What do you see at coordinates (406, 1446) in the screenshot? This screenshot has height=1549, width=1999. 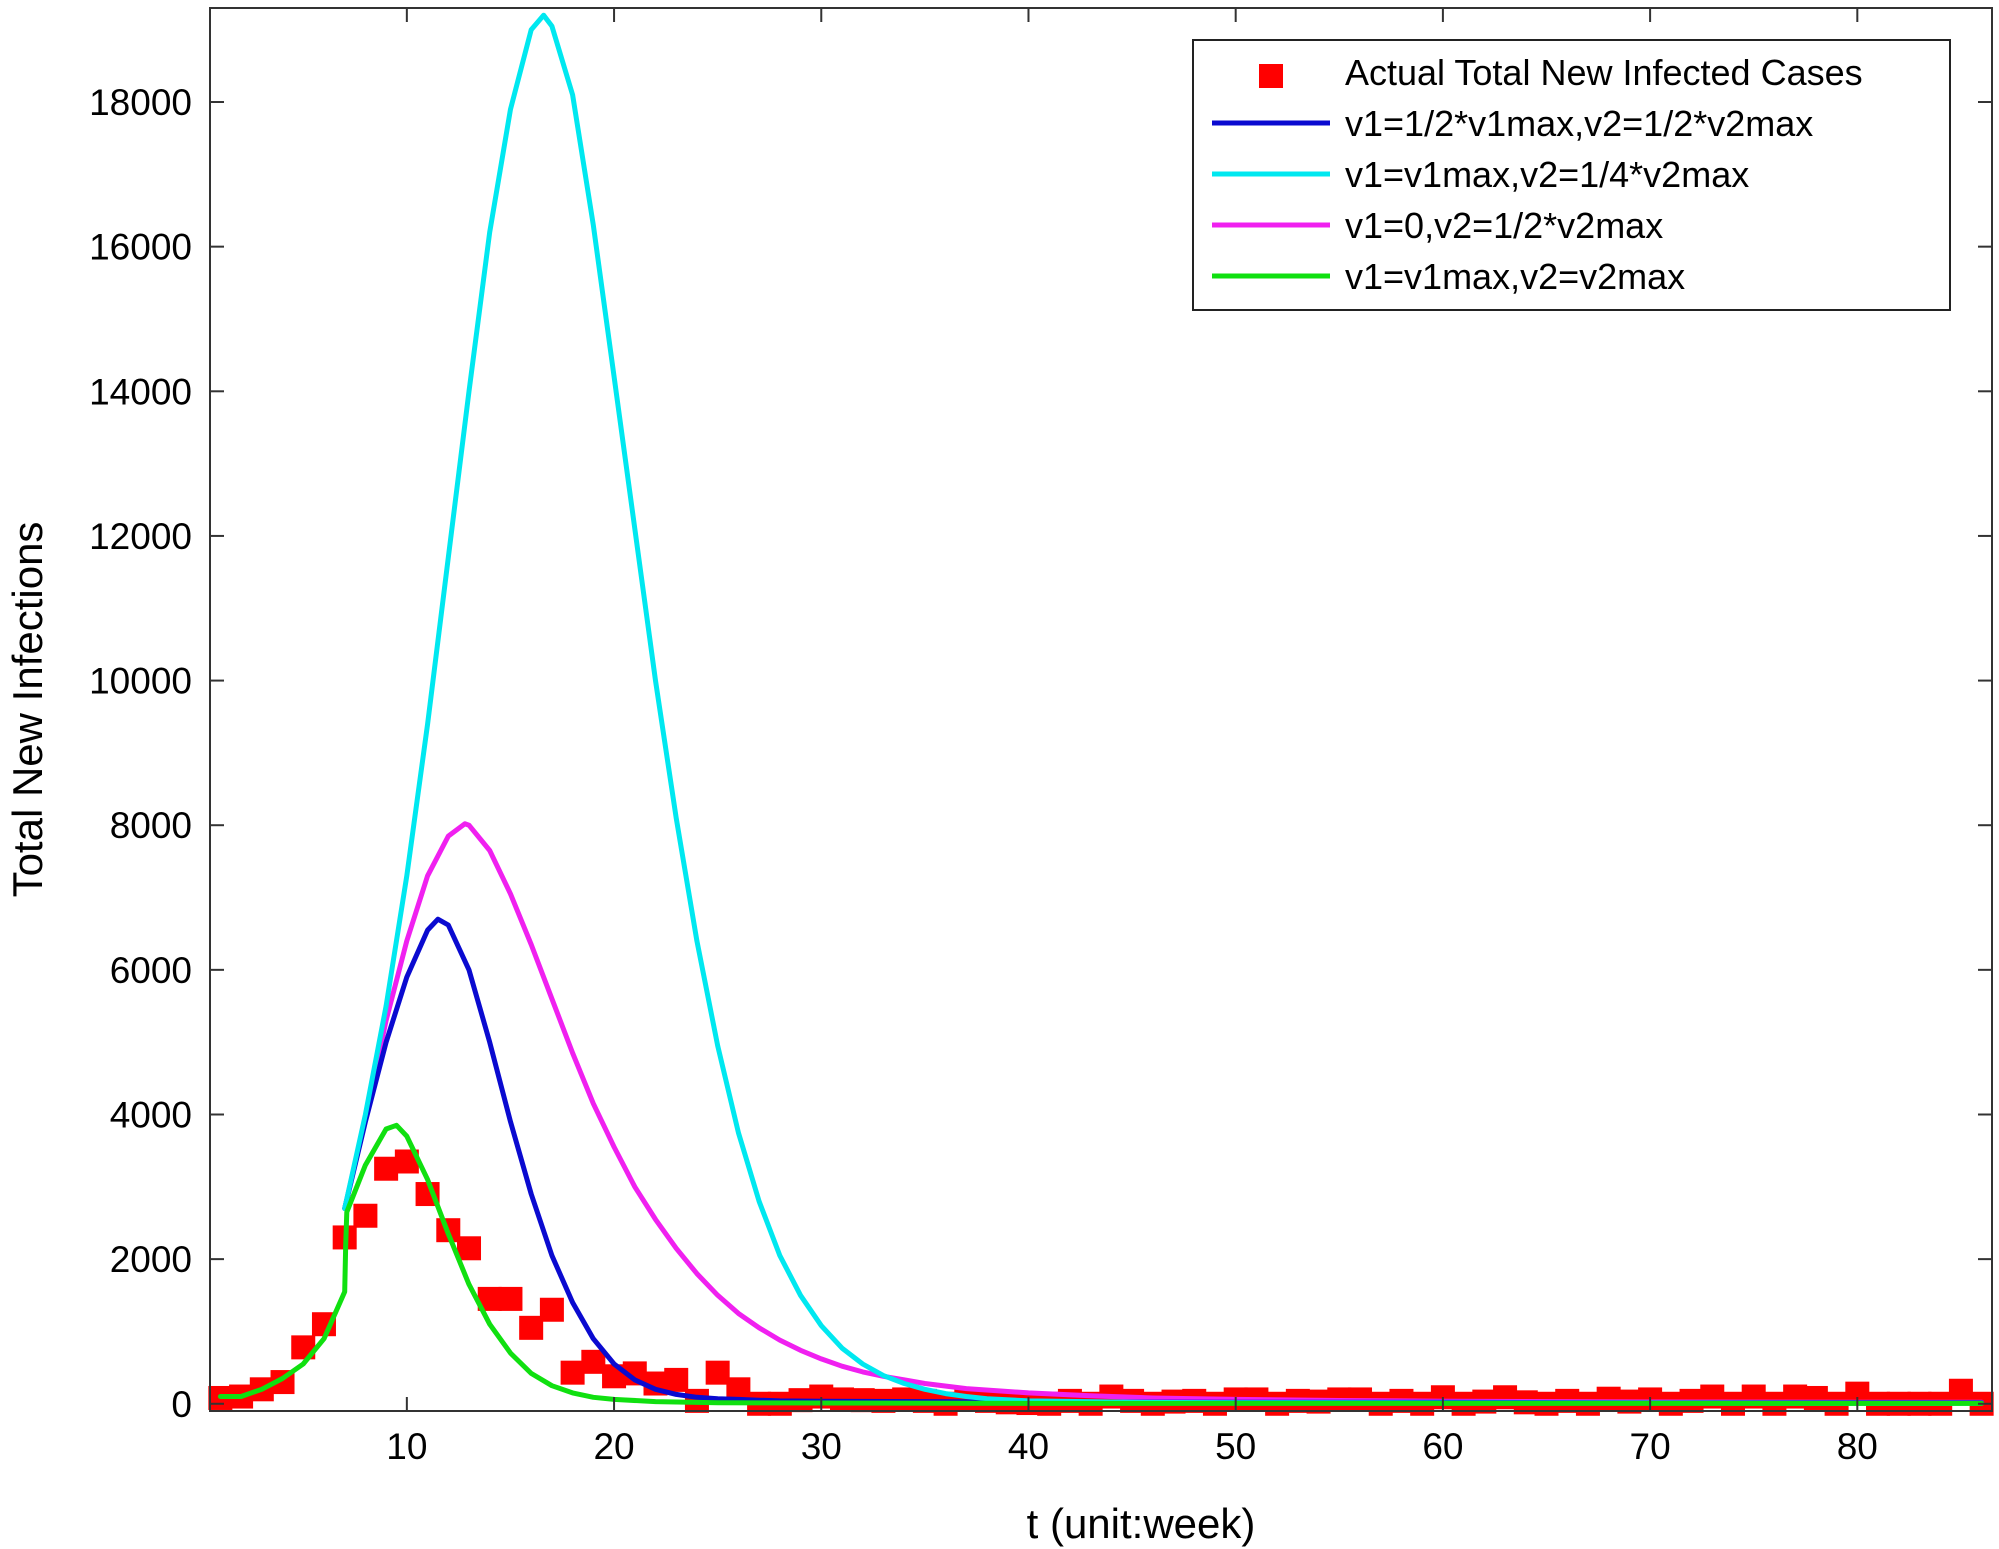 I see `x-tick-label-10: 10` at bounding box center [406, 1446].